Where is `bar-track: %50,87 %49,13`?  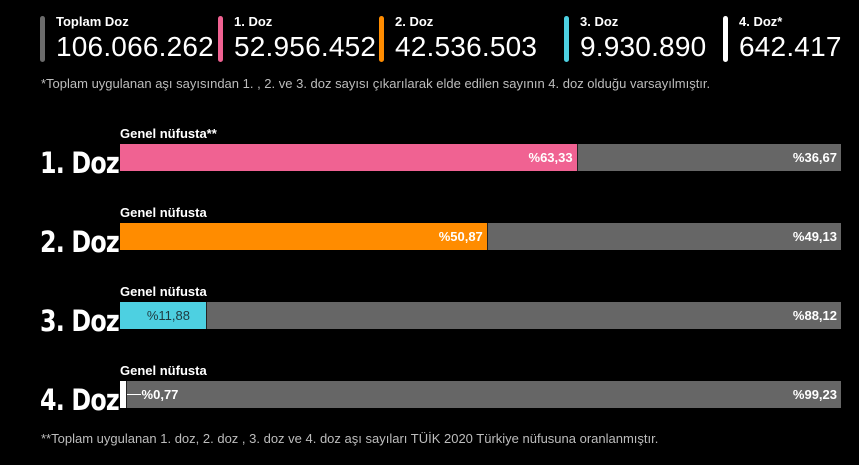
bar-track: %50,87 %49,13 is located at coordinates (480, 236).